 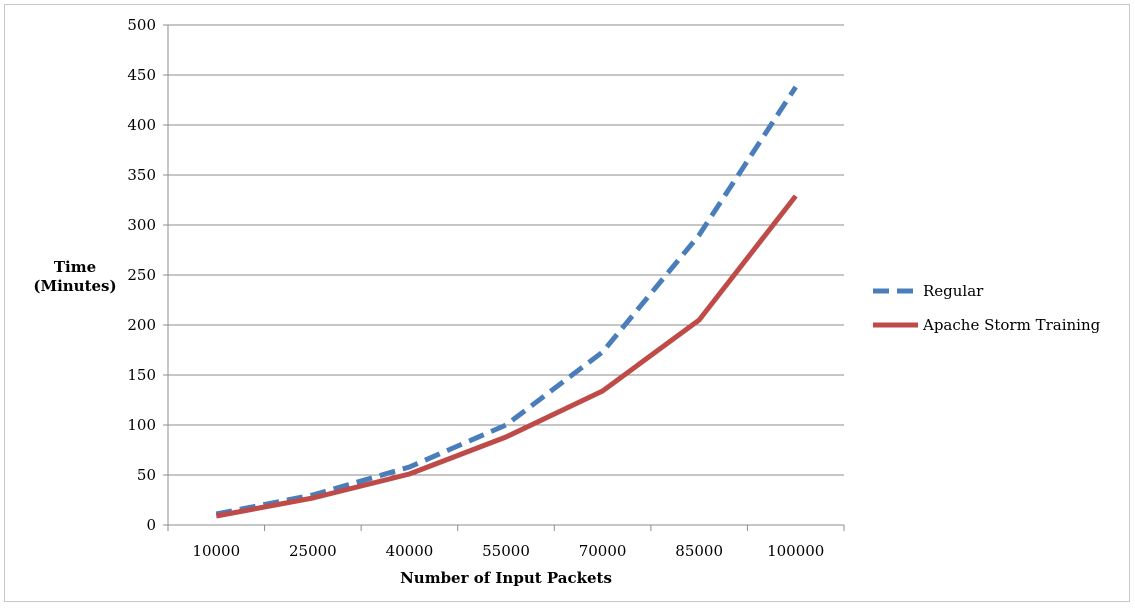 I want to click on x-tick-label: 40000, so click(x=410, y=551).